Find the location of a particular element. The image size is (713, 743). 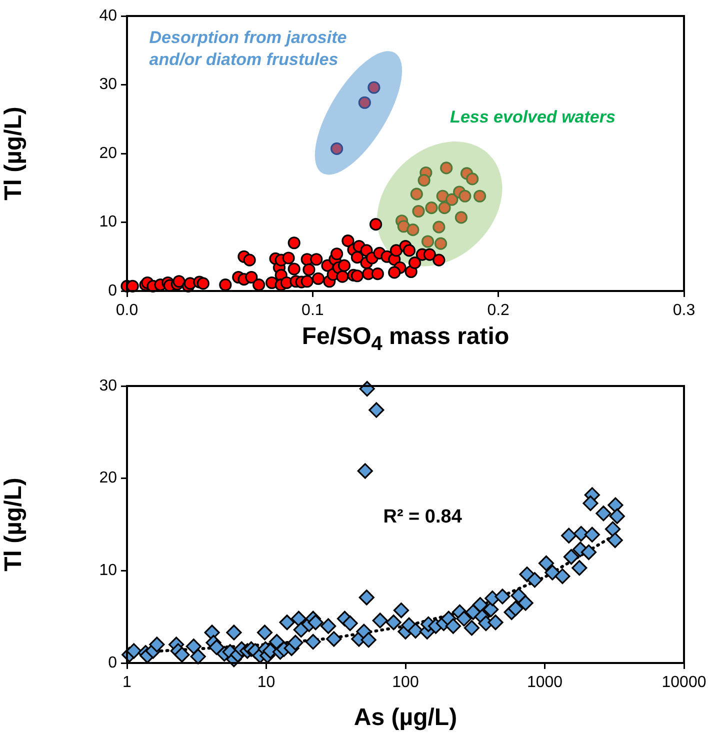

x-tick-label: 0.1 is located at coordinates (313, 311).